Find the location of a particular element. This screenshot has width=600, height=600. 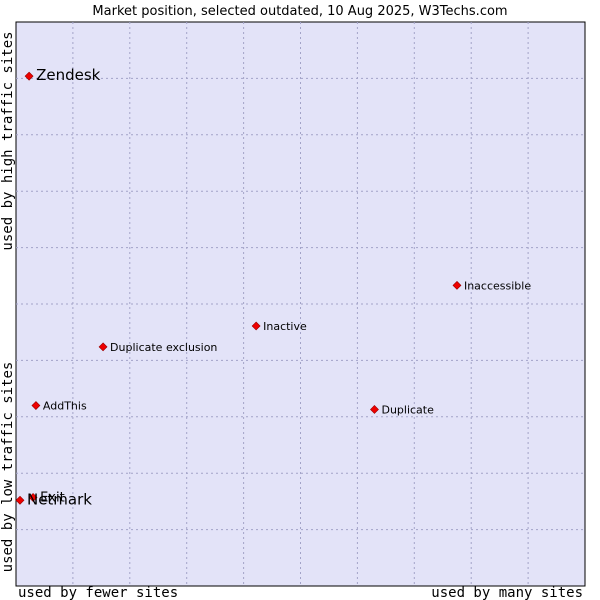

point-label: Netmark is located at coordinates (59, 499).